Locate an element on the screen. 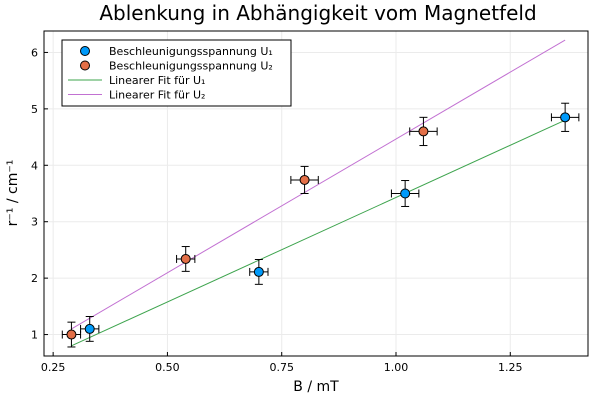 The height and width of the screenshot is (400, 600). x-axis-label: B / mT is located at coordinates (316, 387).